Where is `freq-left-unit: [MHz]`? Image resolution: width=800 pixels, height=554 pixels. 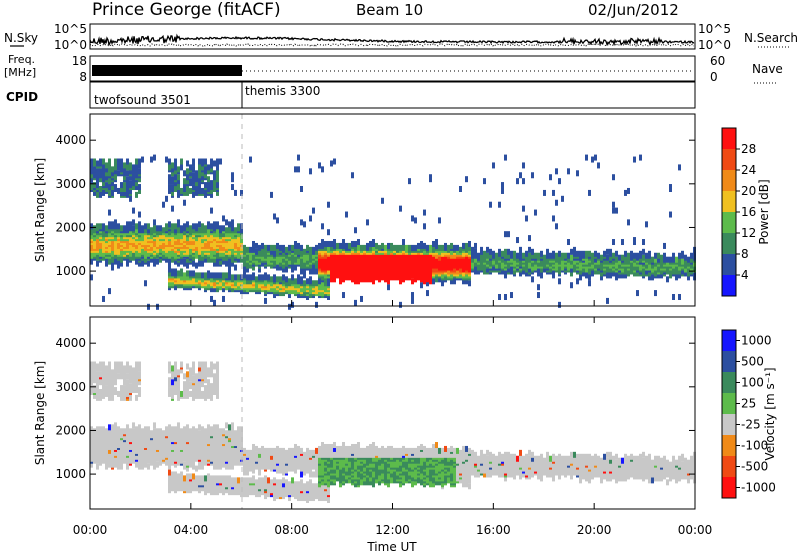 freq-left-unit: [MHz] is located at coordinates (20, 72).